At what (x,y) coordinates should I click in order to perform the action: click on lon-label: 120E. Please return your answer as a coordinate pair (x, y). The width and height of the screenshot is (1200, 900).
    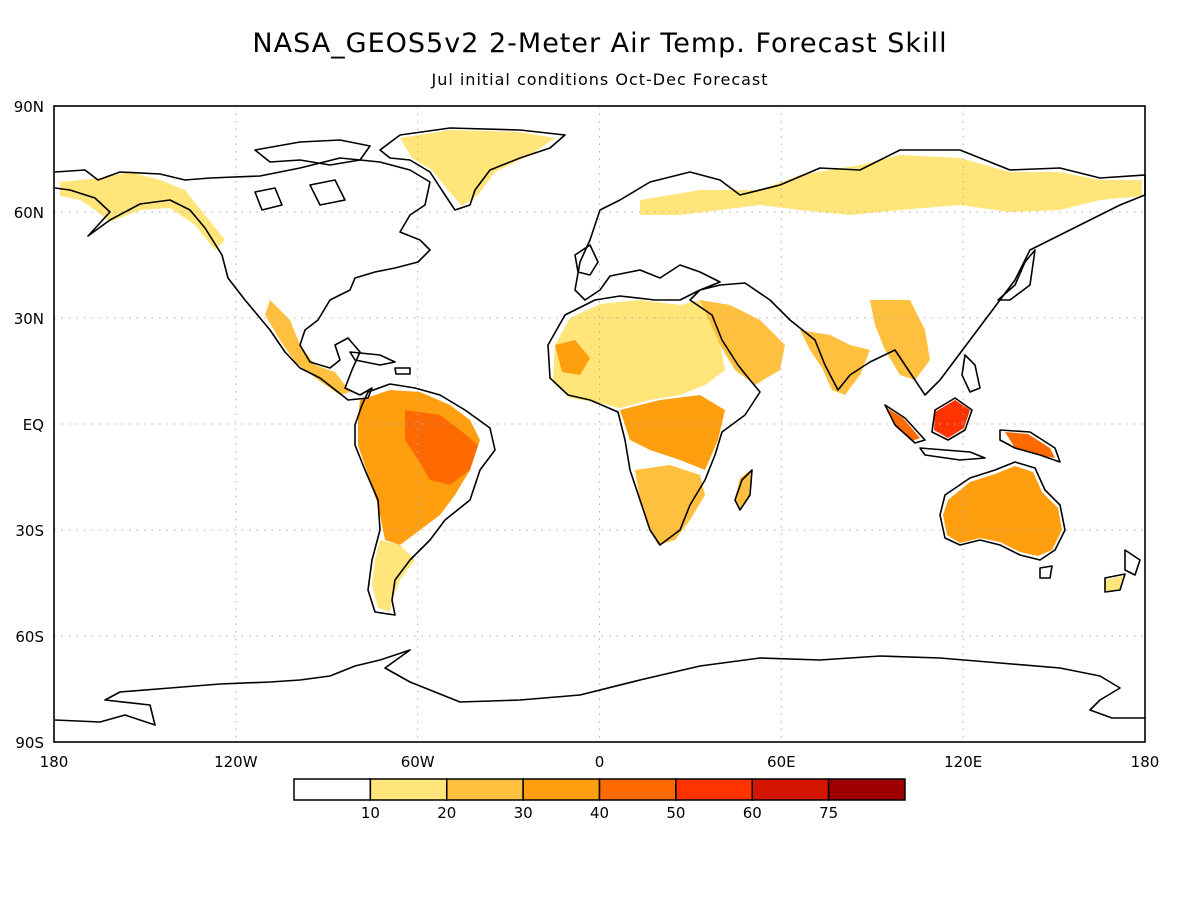
    Looking at the image, I should click on (963, 762).